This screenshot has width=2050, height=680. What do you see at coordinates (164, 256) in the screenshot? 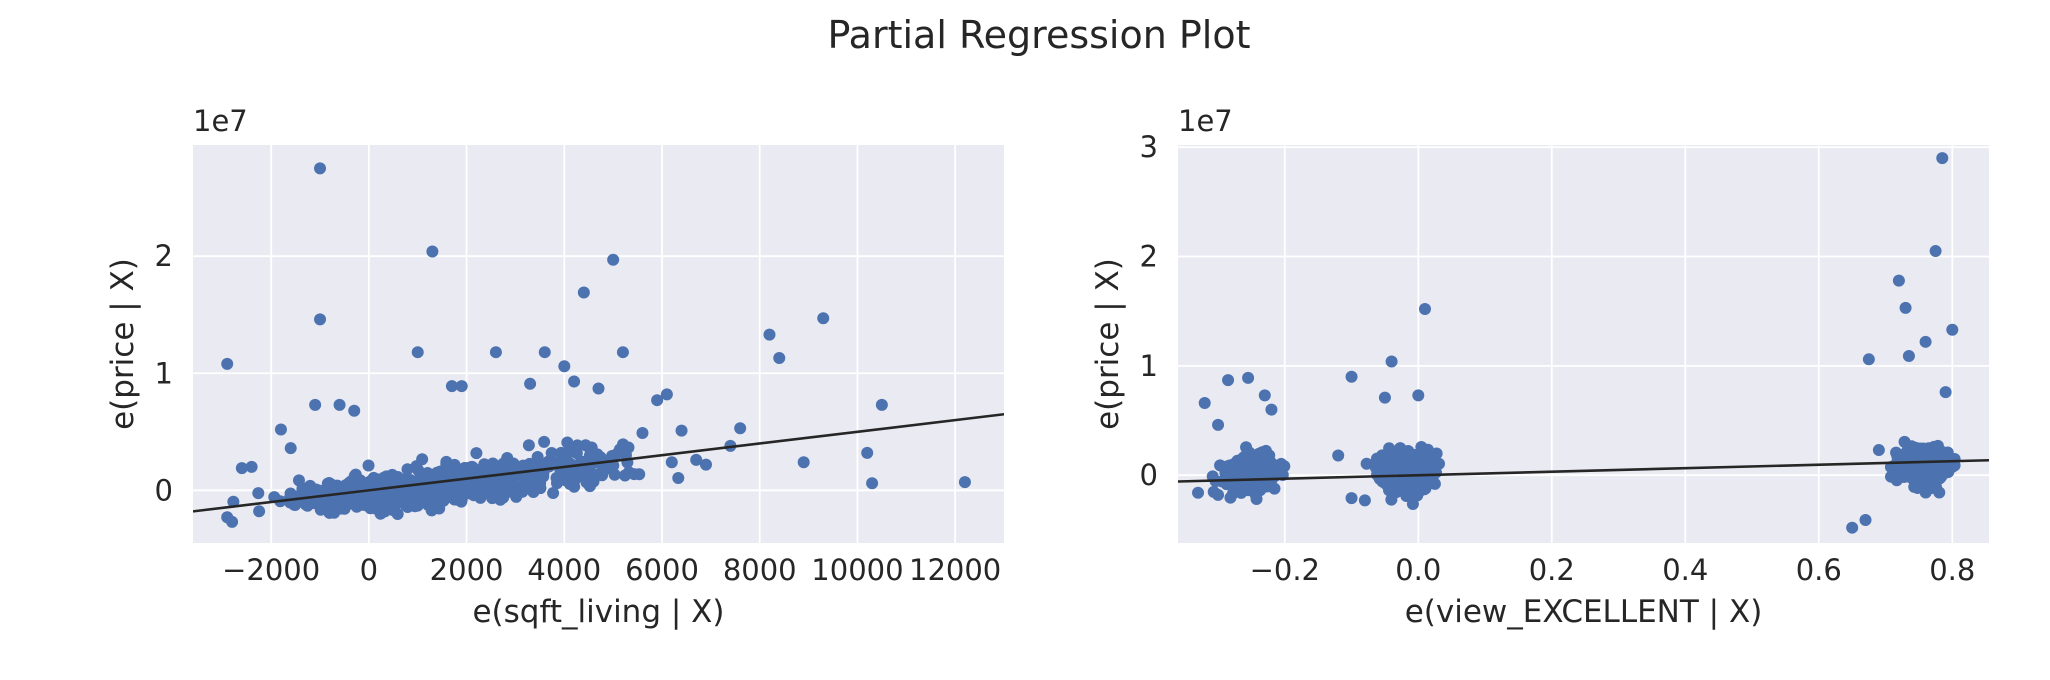
I see `y-tick-label: 2` at bounding box center [164, 256].